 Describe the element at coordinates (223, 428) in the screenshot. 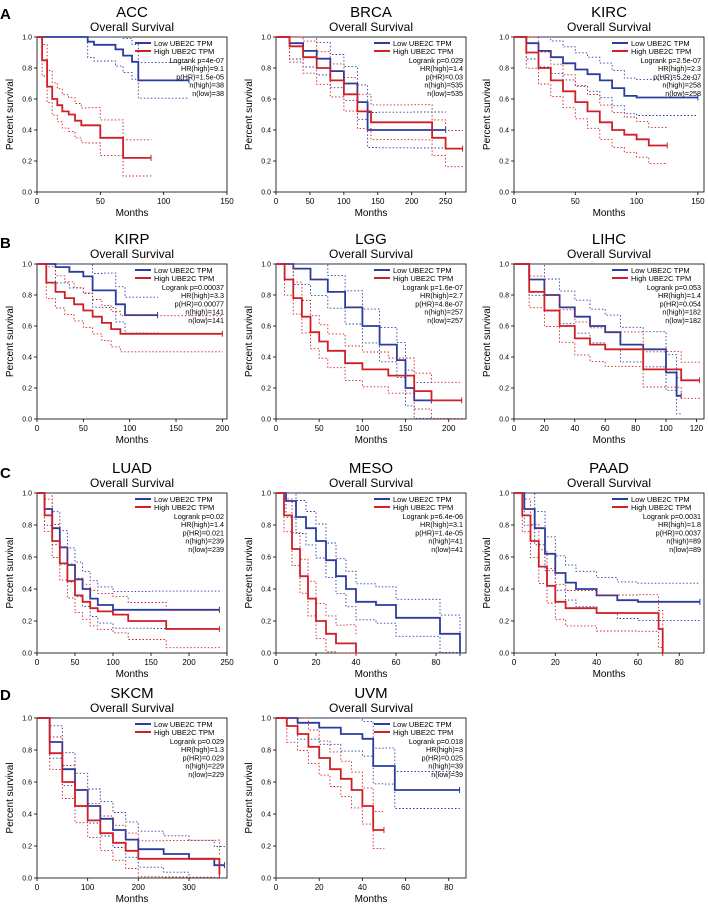

I see `x-tick-label: 200` at that location.